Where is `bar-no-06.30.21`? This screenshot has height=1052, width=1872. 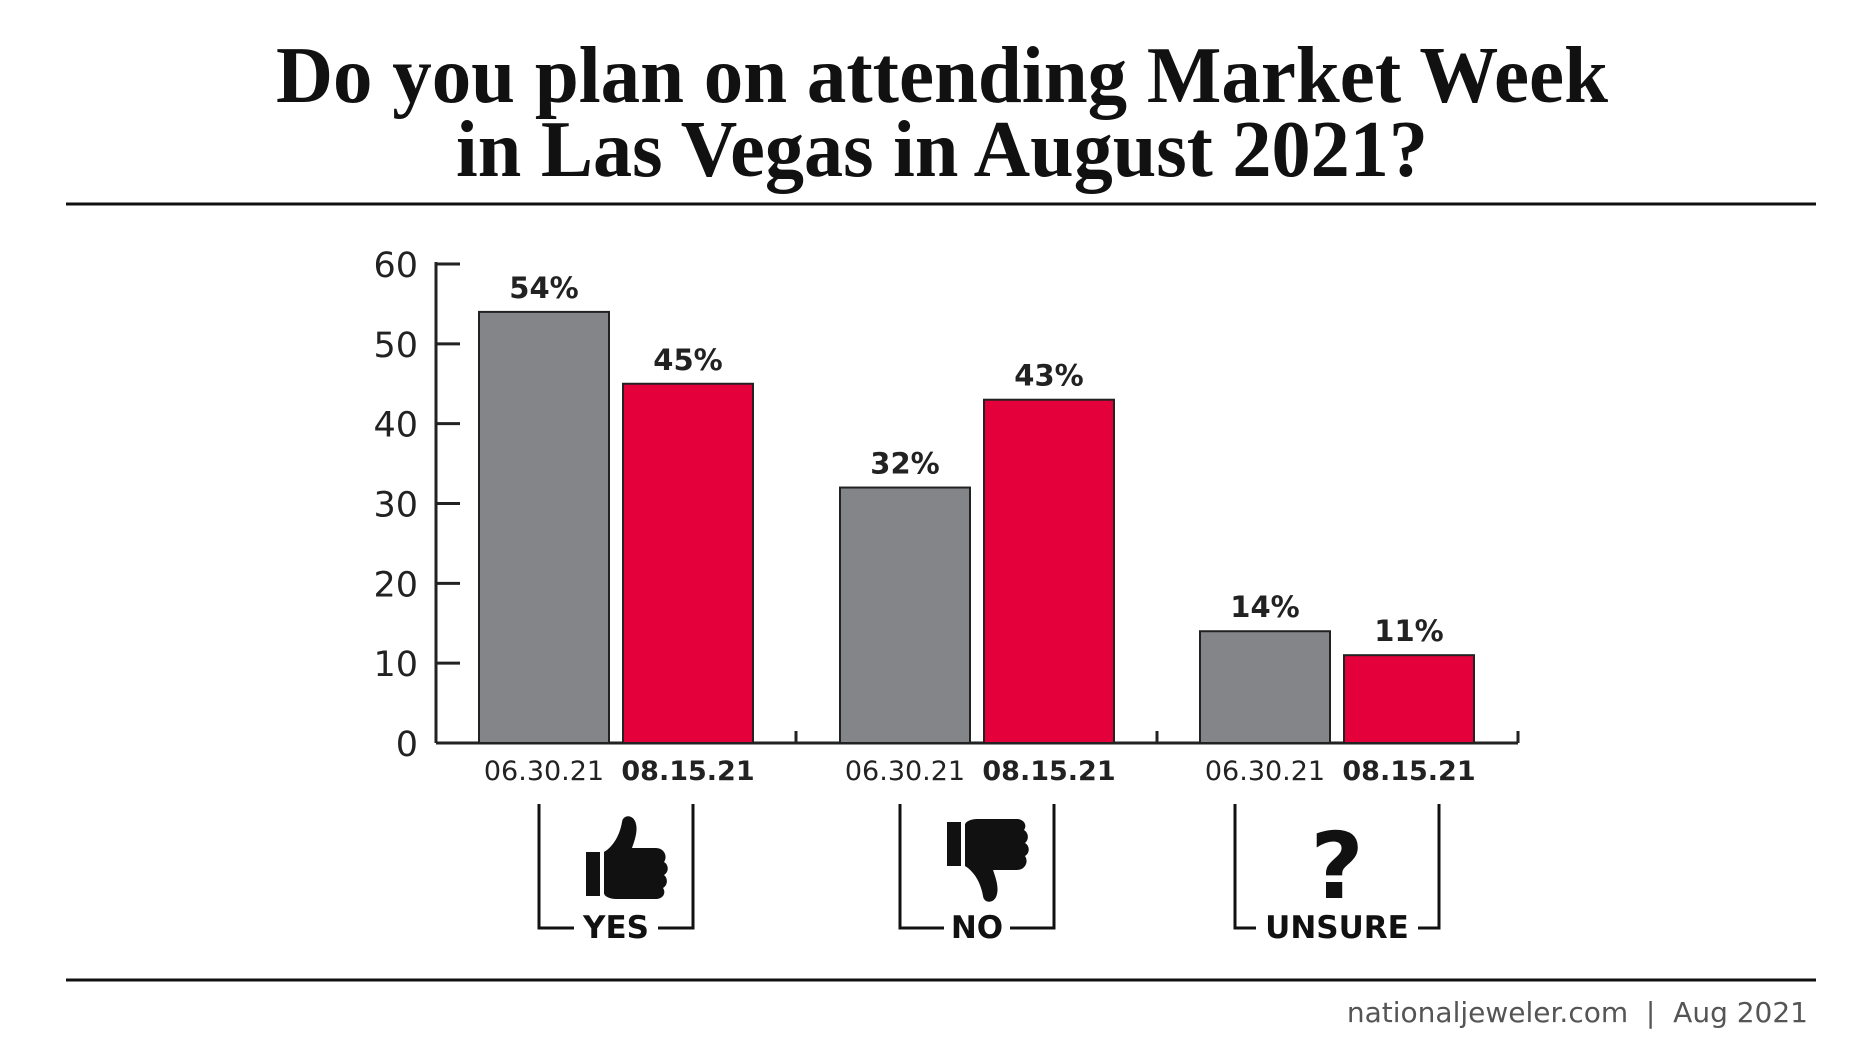 bar-no-06.30.21 is located at coordinates (905, 615).